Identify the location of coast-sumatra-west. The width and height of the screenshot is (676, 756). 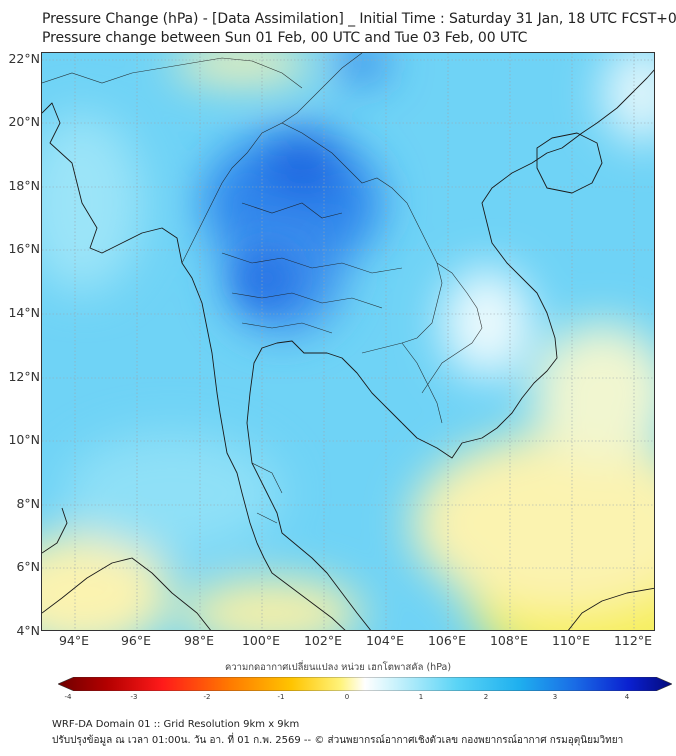
(55, 530).